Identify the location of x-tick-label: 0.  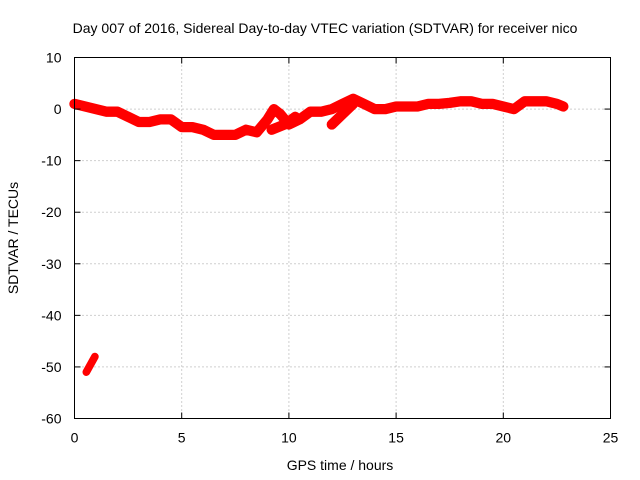
(75, 438).